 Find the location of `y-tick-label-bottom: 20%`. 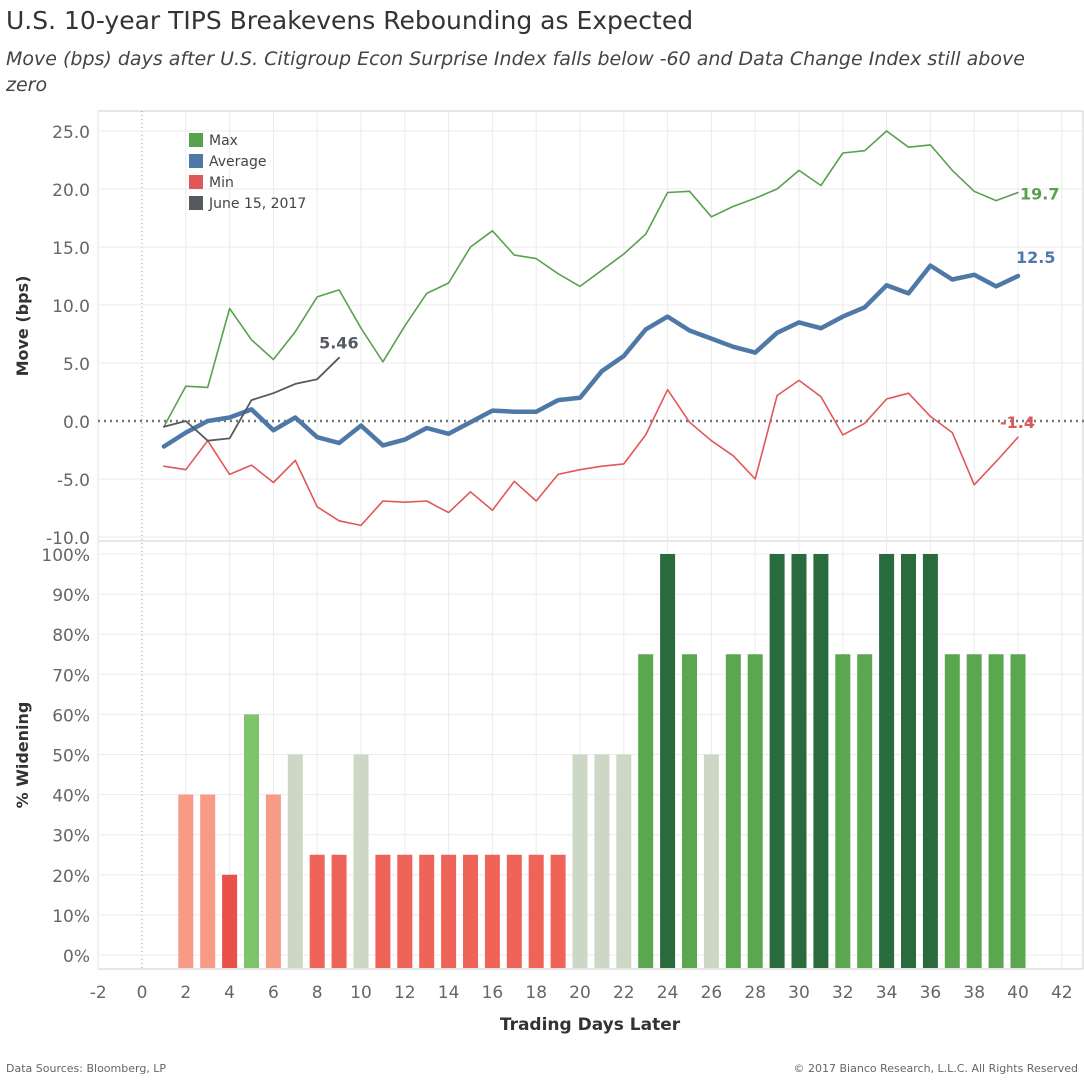

y-tick-label-bottom: 20% is located at coordinates (71, 877).